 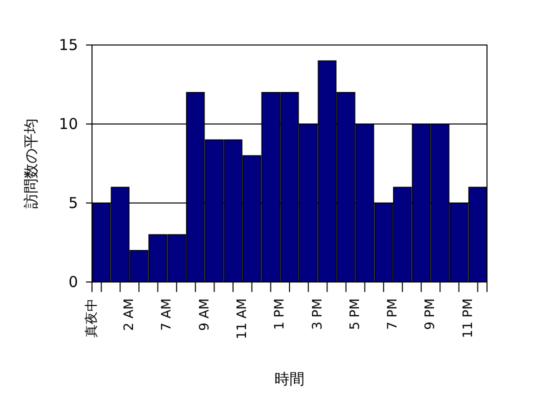 I want to click on y-tick-label: 15, so click(x=68, y=45).